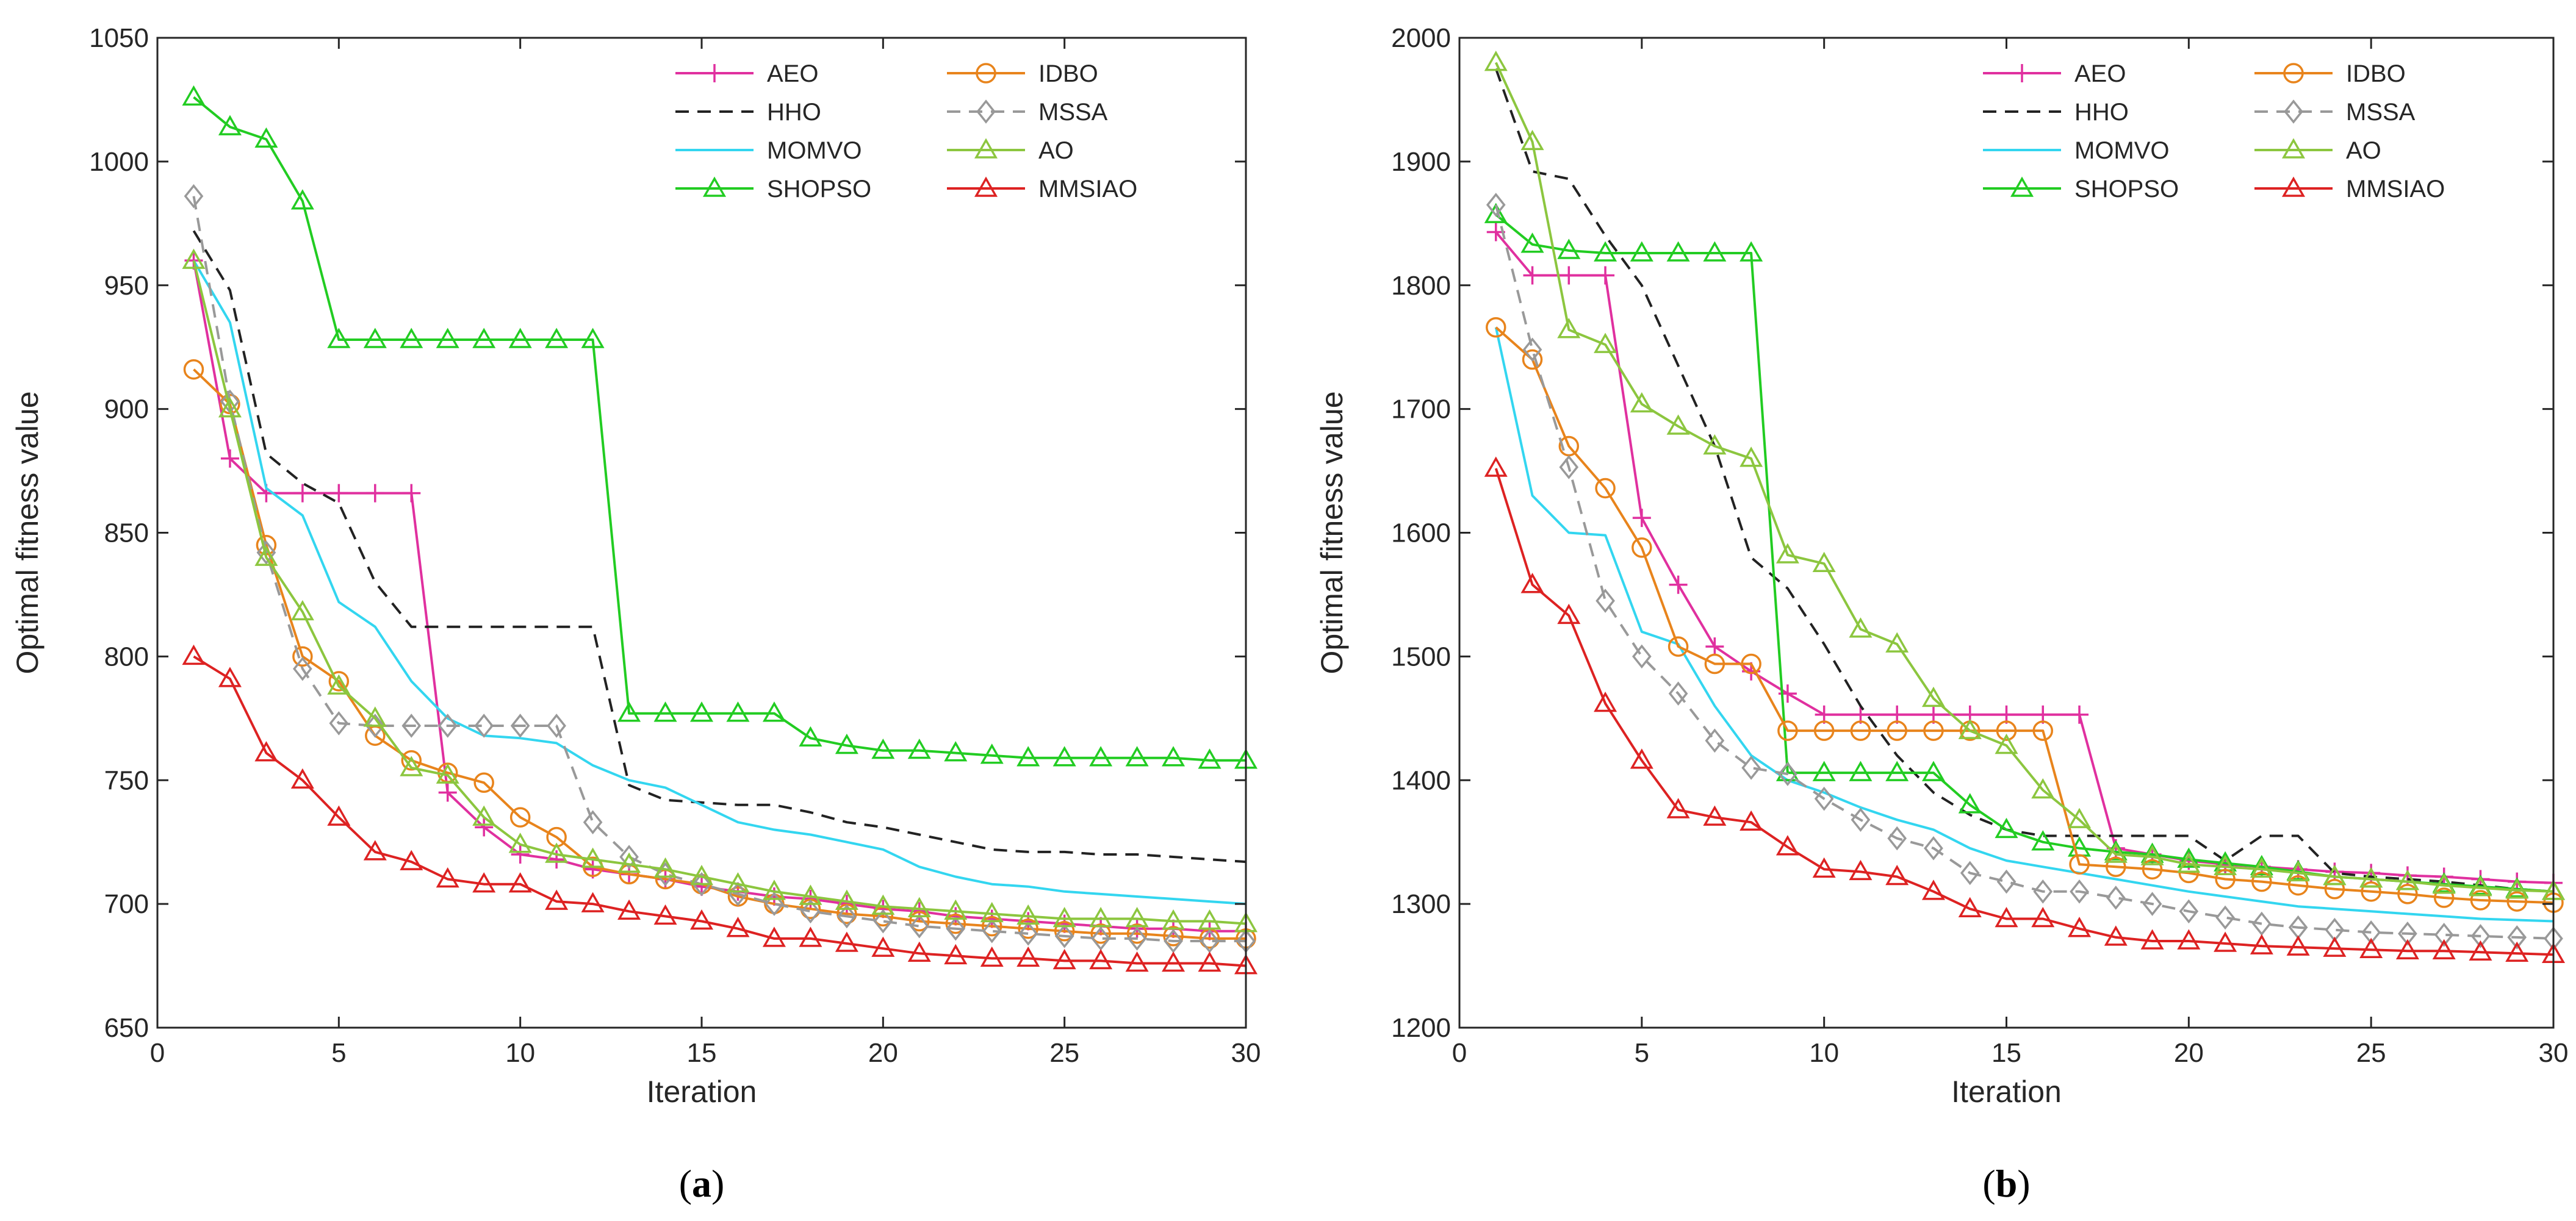  Describe the element at coordinates (126, 1028) in the screenshot. I see `y-tick-label: 650` at that location.